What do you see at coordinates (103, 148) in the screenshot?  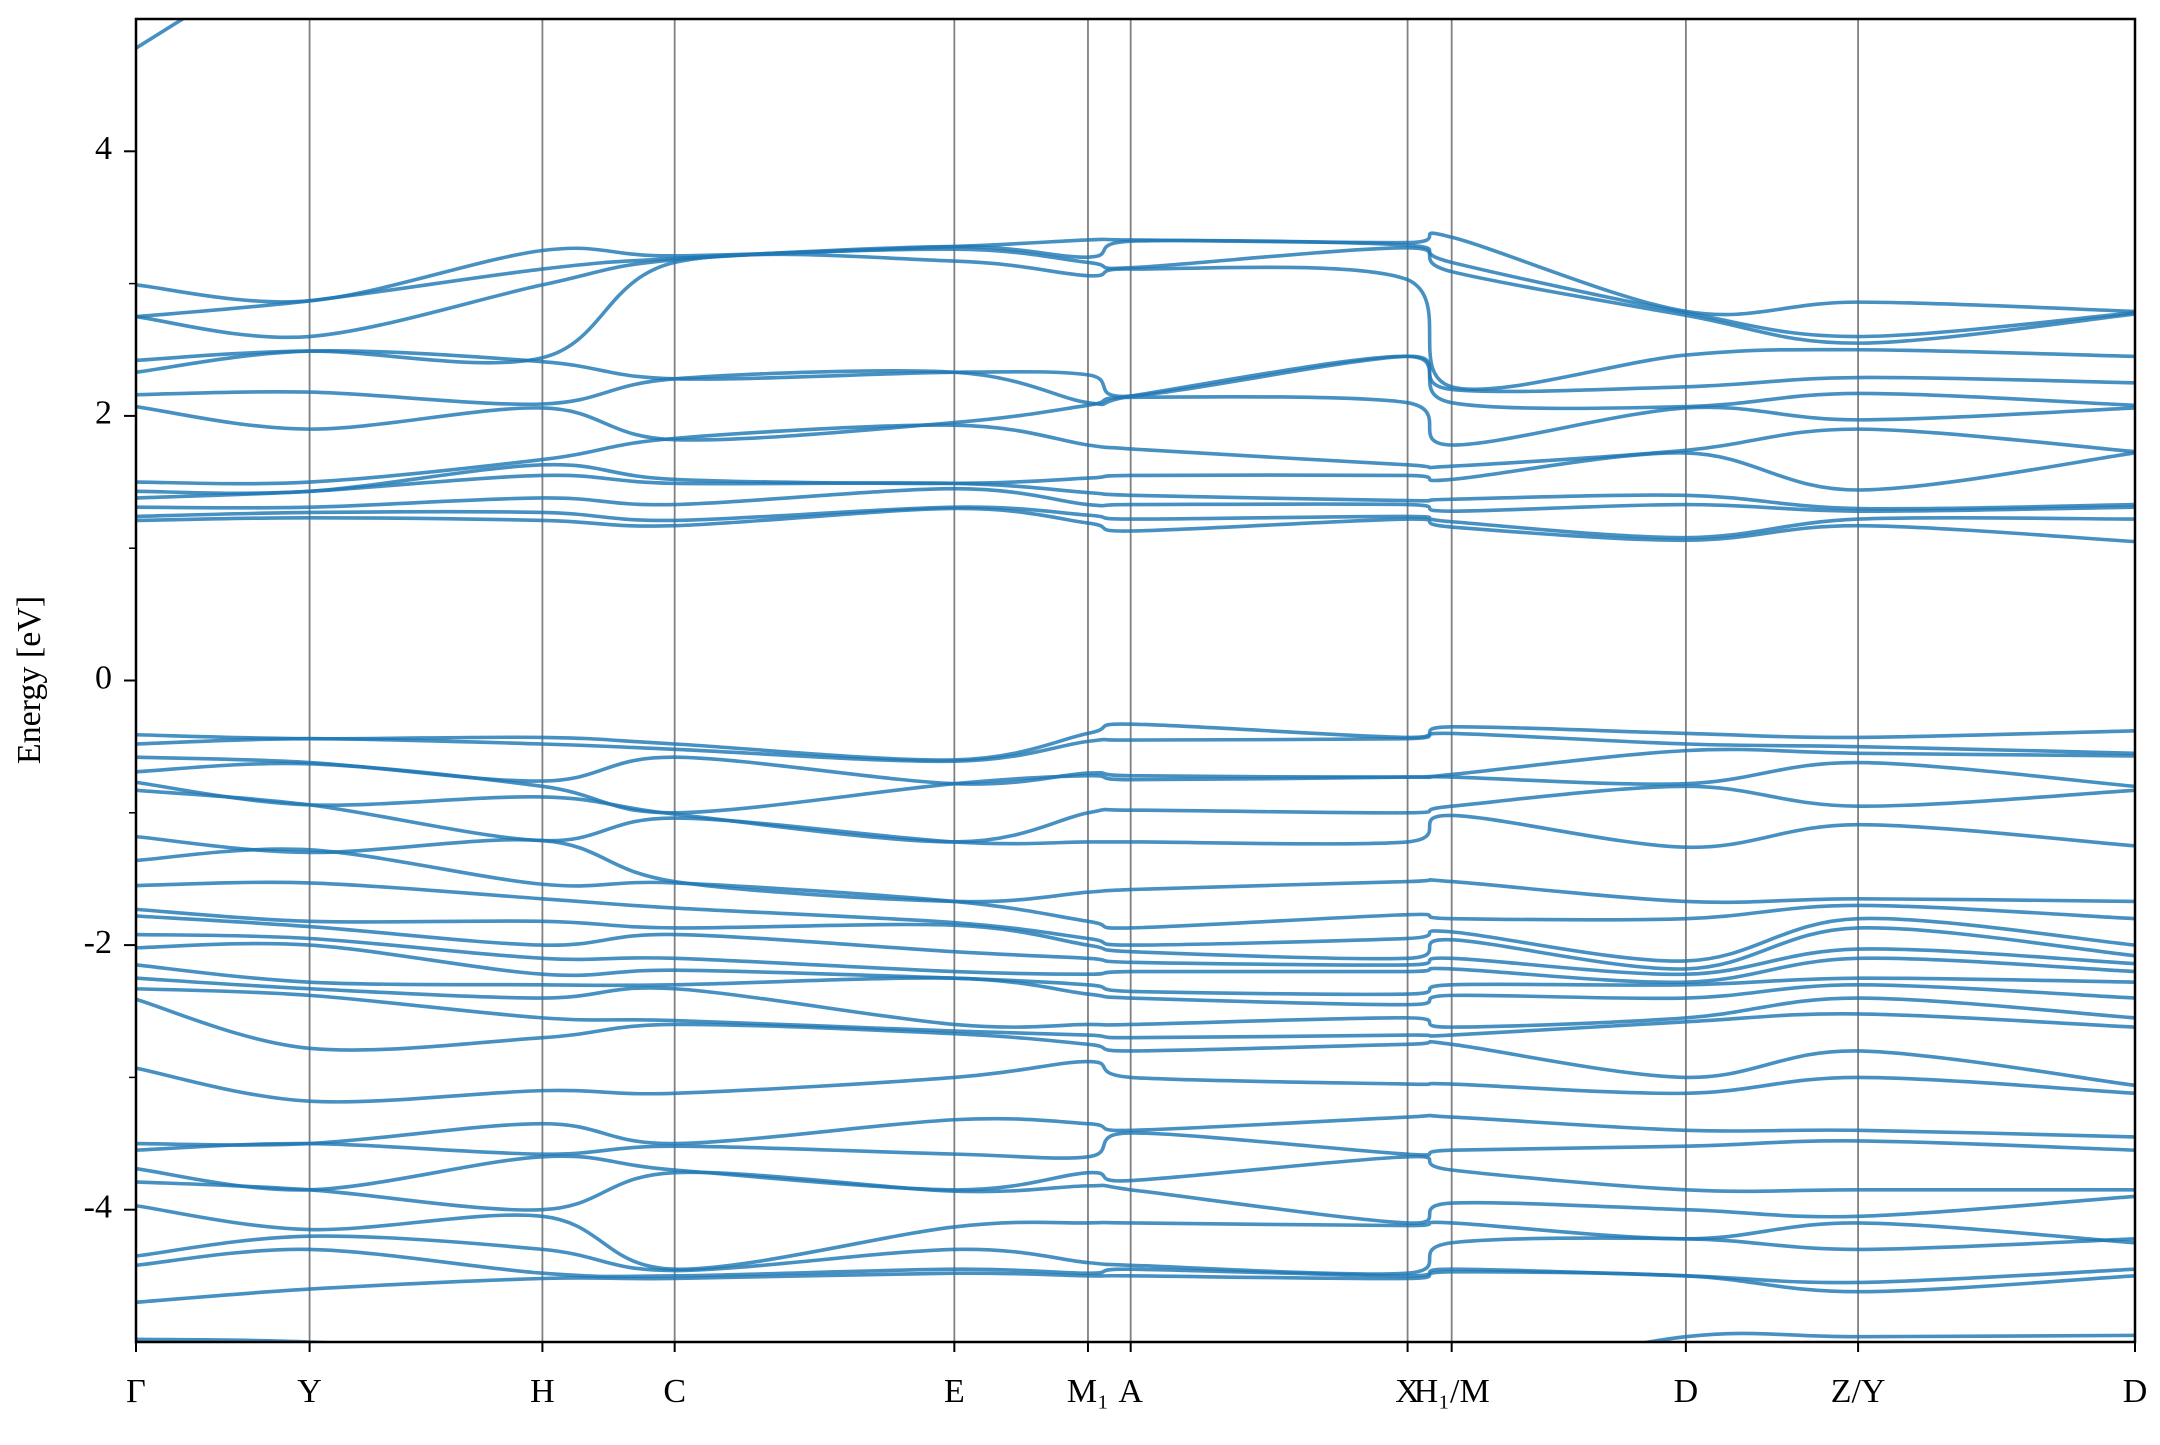 I see `y-tick-label: 4` at bounding box center [103, 148].